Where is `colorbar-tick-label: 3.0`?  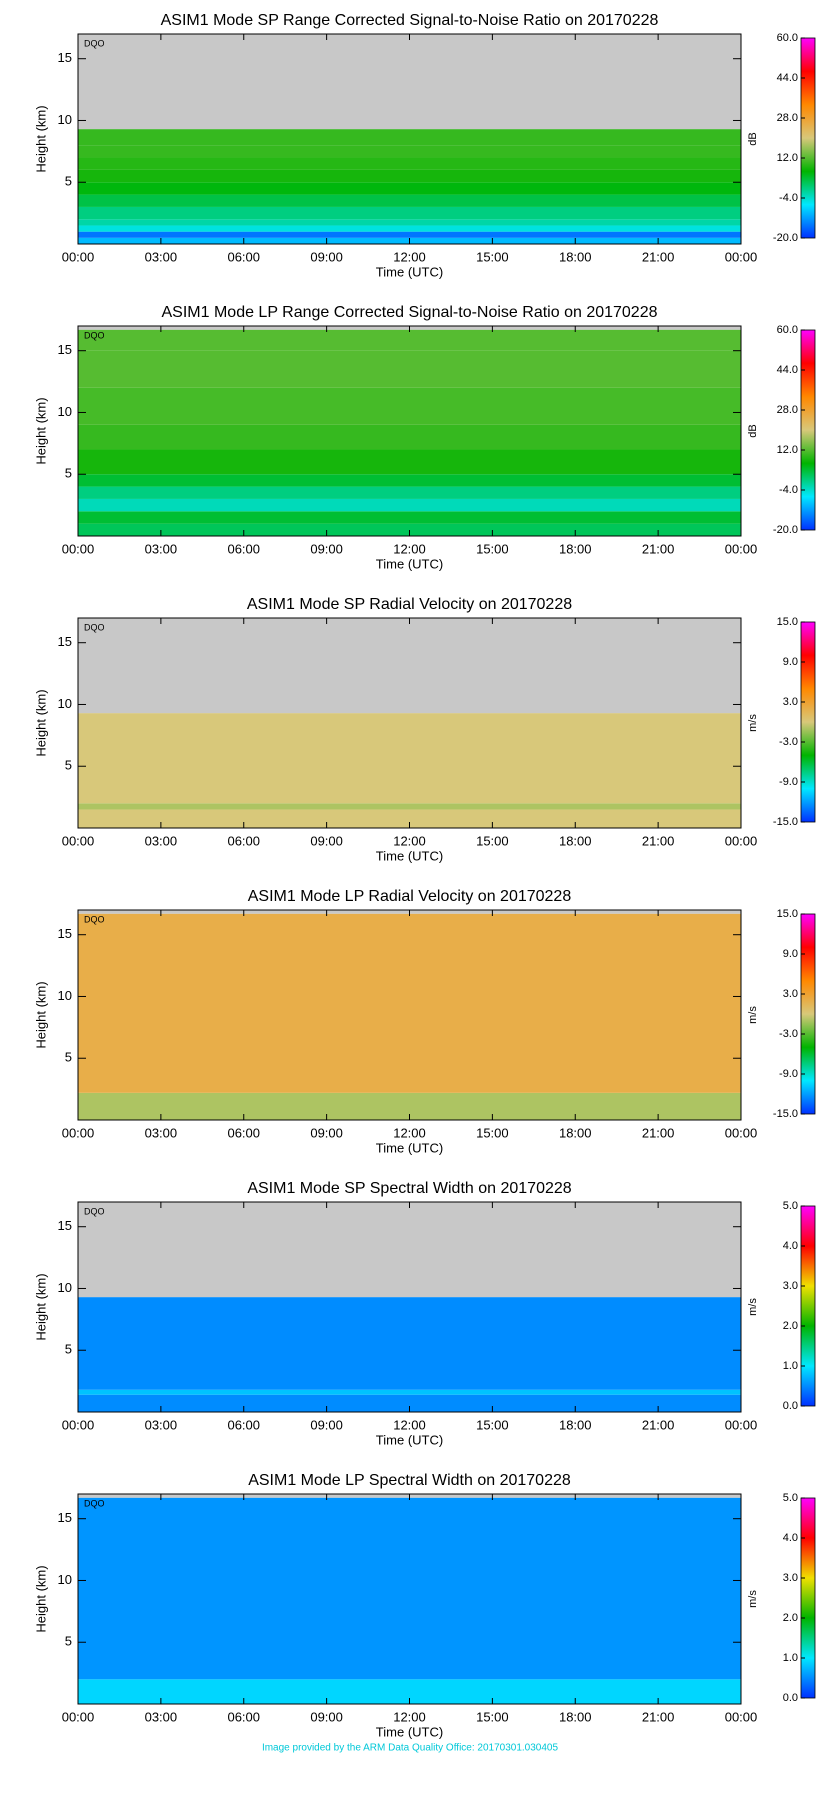
colorbar-tick-label: 3.0 is located at coordinates (790, 1578).